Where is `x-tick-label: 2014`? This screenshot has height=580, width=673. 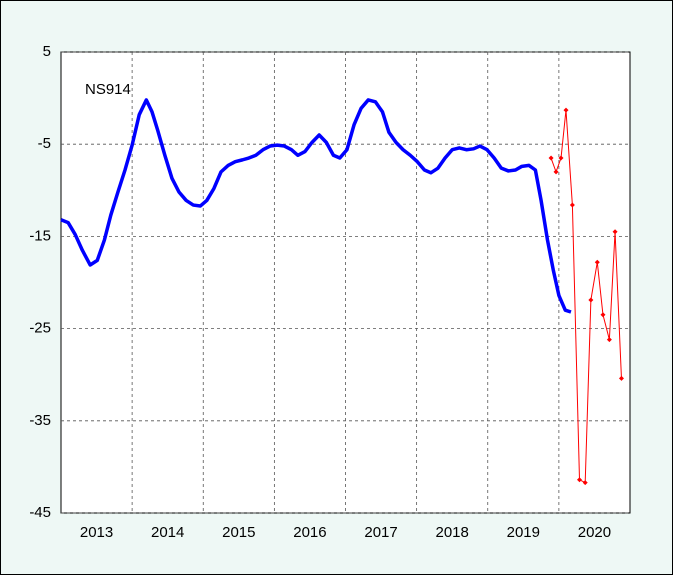 x-tick-label: 2014 is located at coordinates (167, 532).